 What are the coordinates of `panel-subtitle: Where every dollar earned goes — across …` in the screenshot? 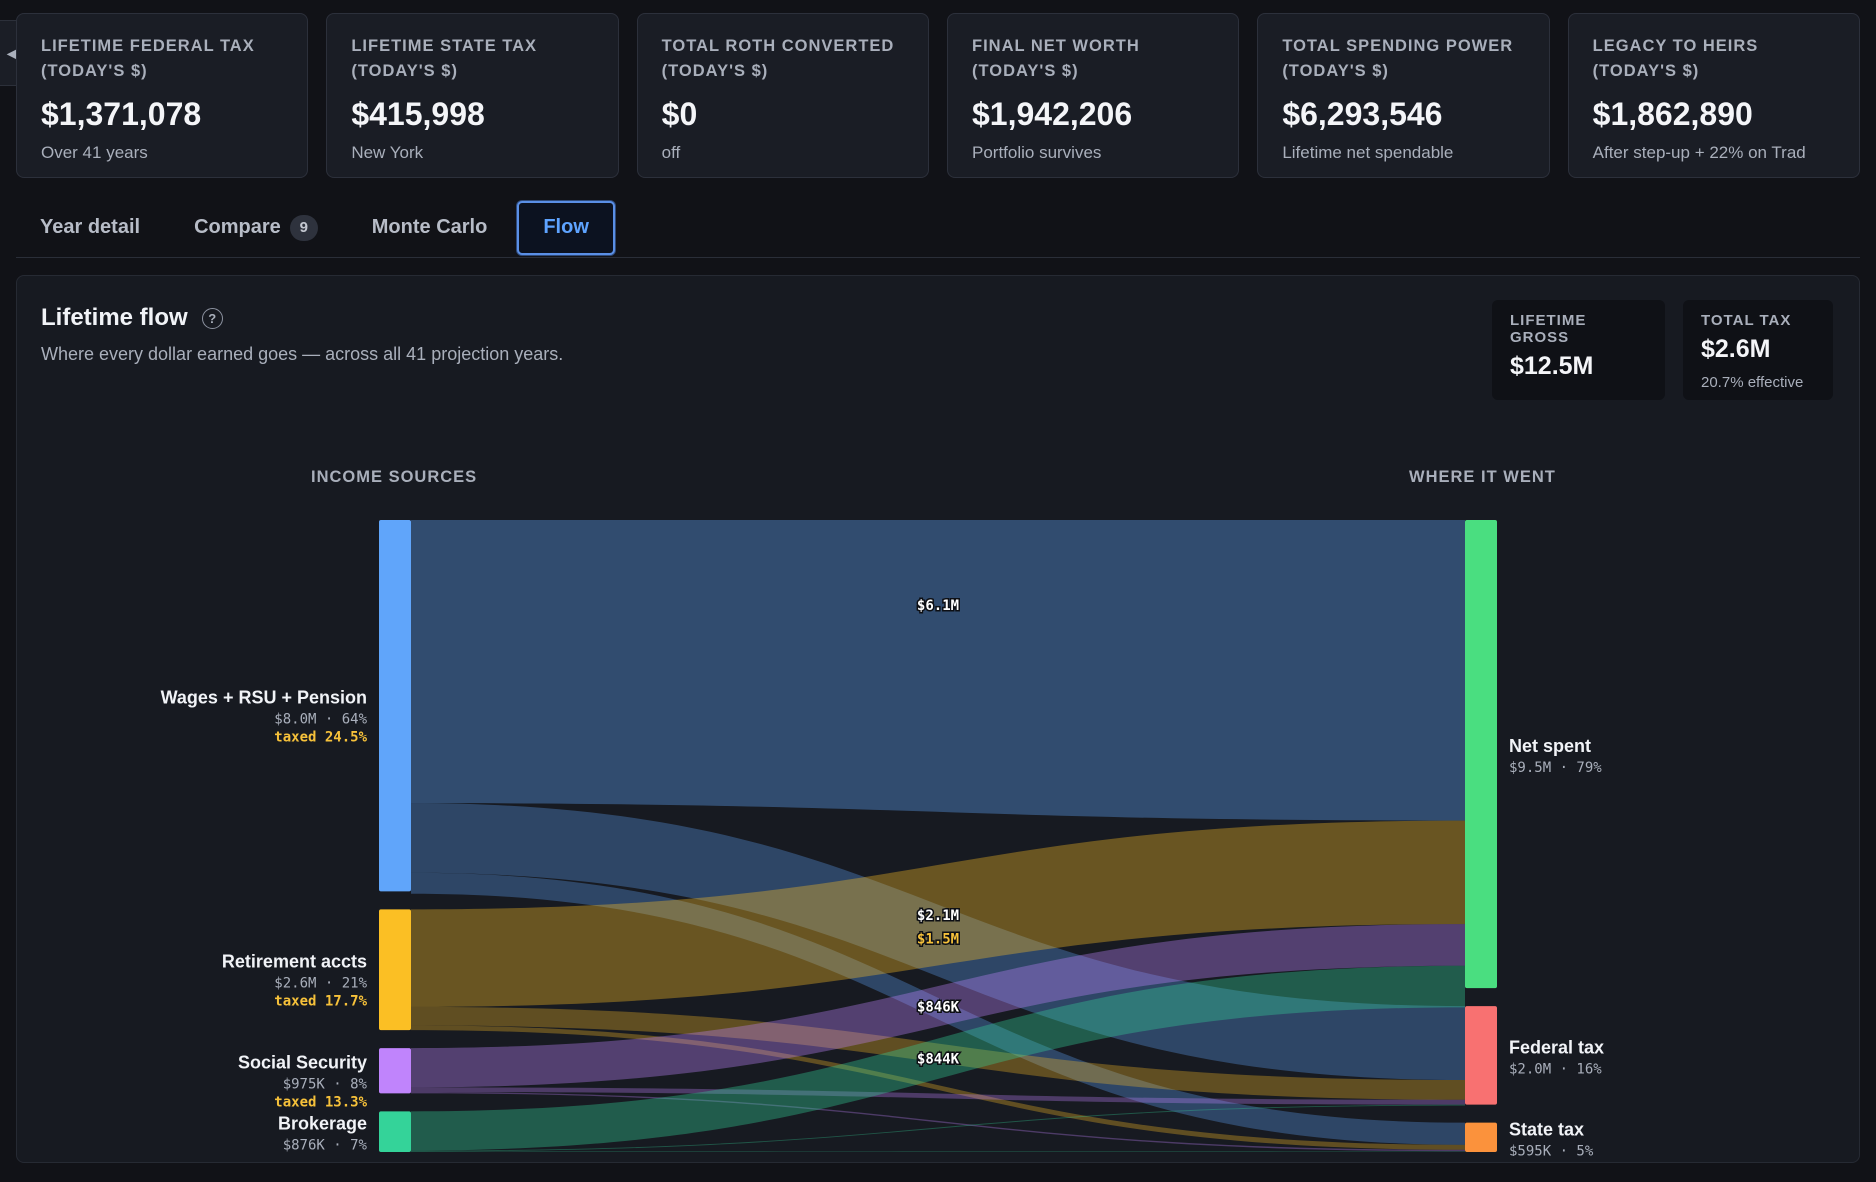 It's located at (302, 354).